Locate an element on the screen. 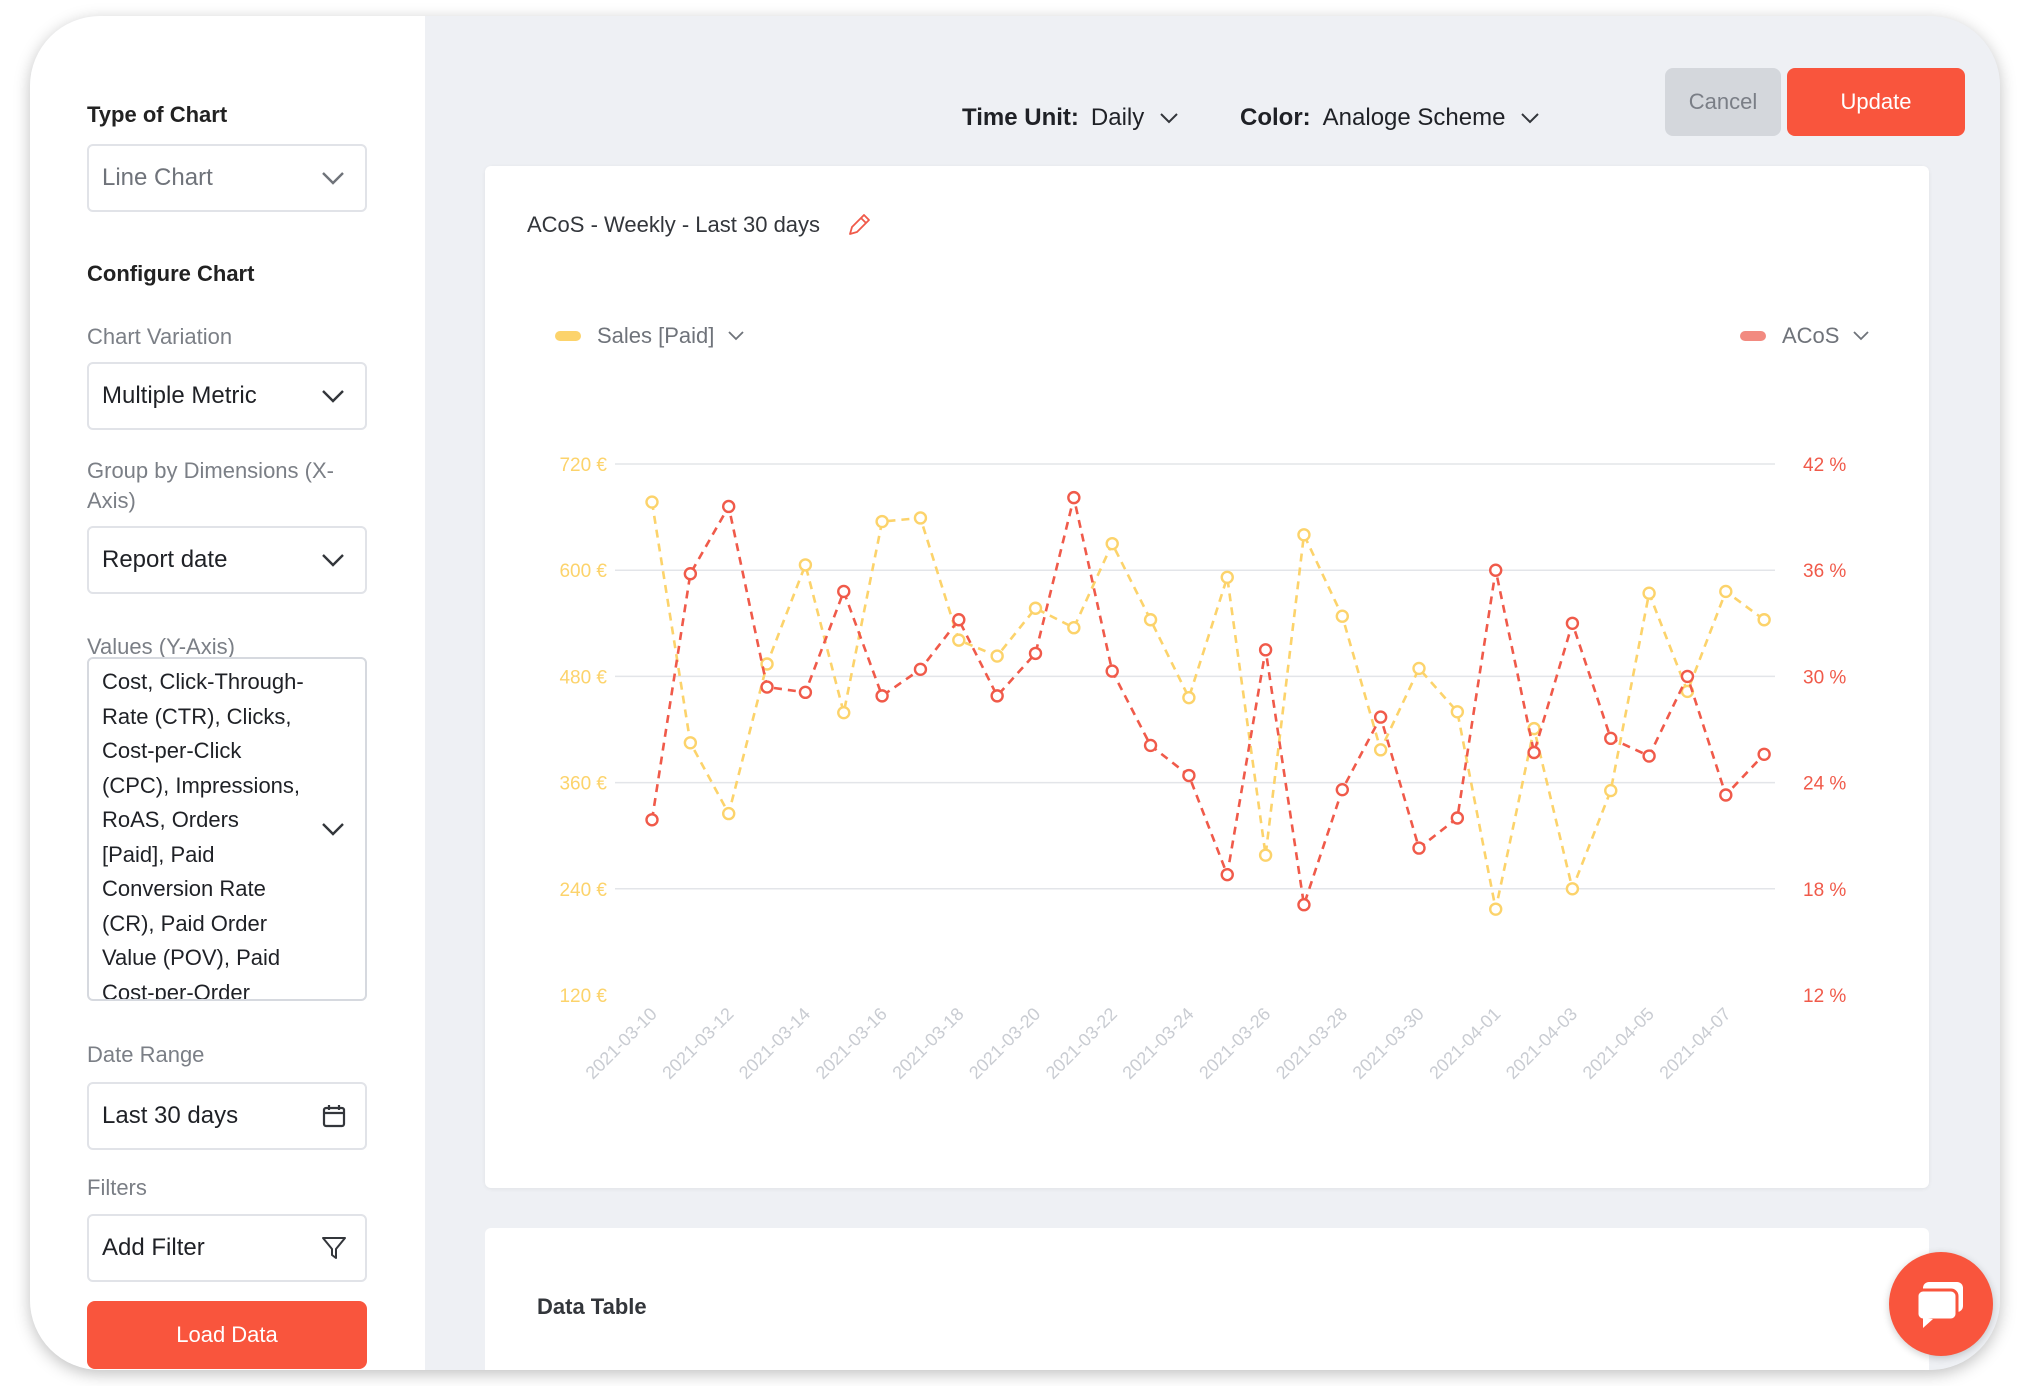 This screenshot has width=2020, height=1386. load-data-button: Load Data is located at coordinates (227, 1335).